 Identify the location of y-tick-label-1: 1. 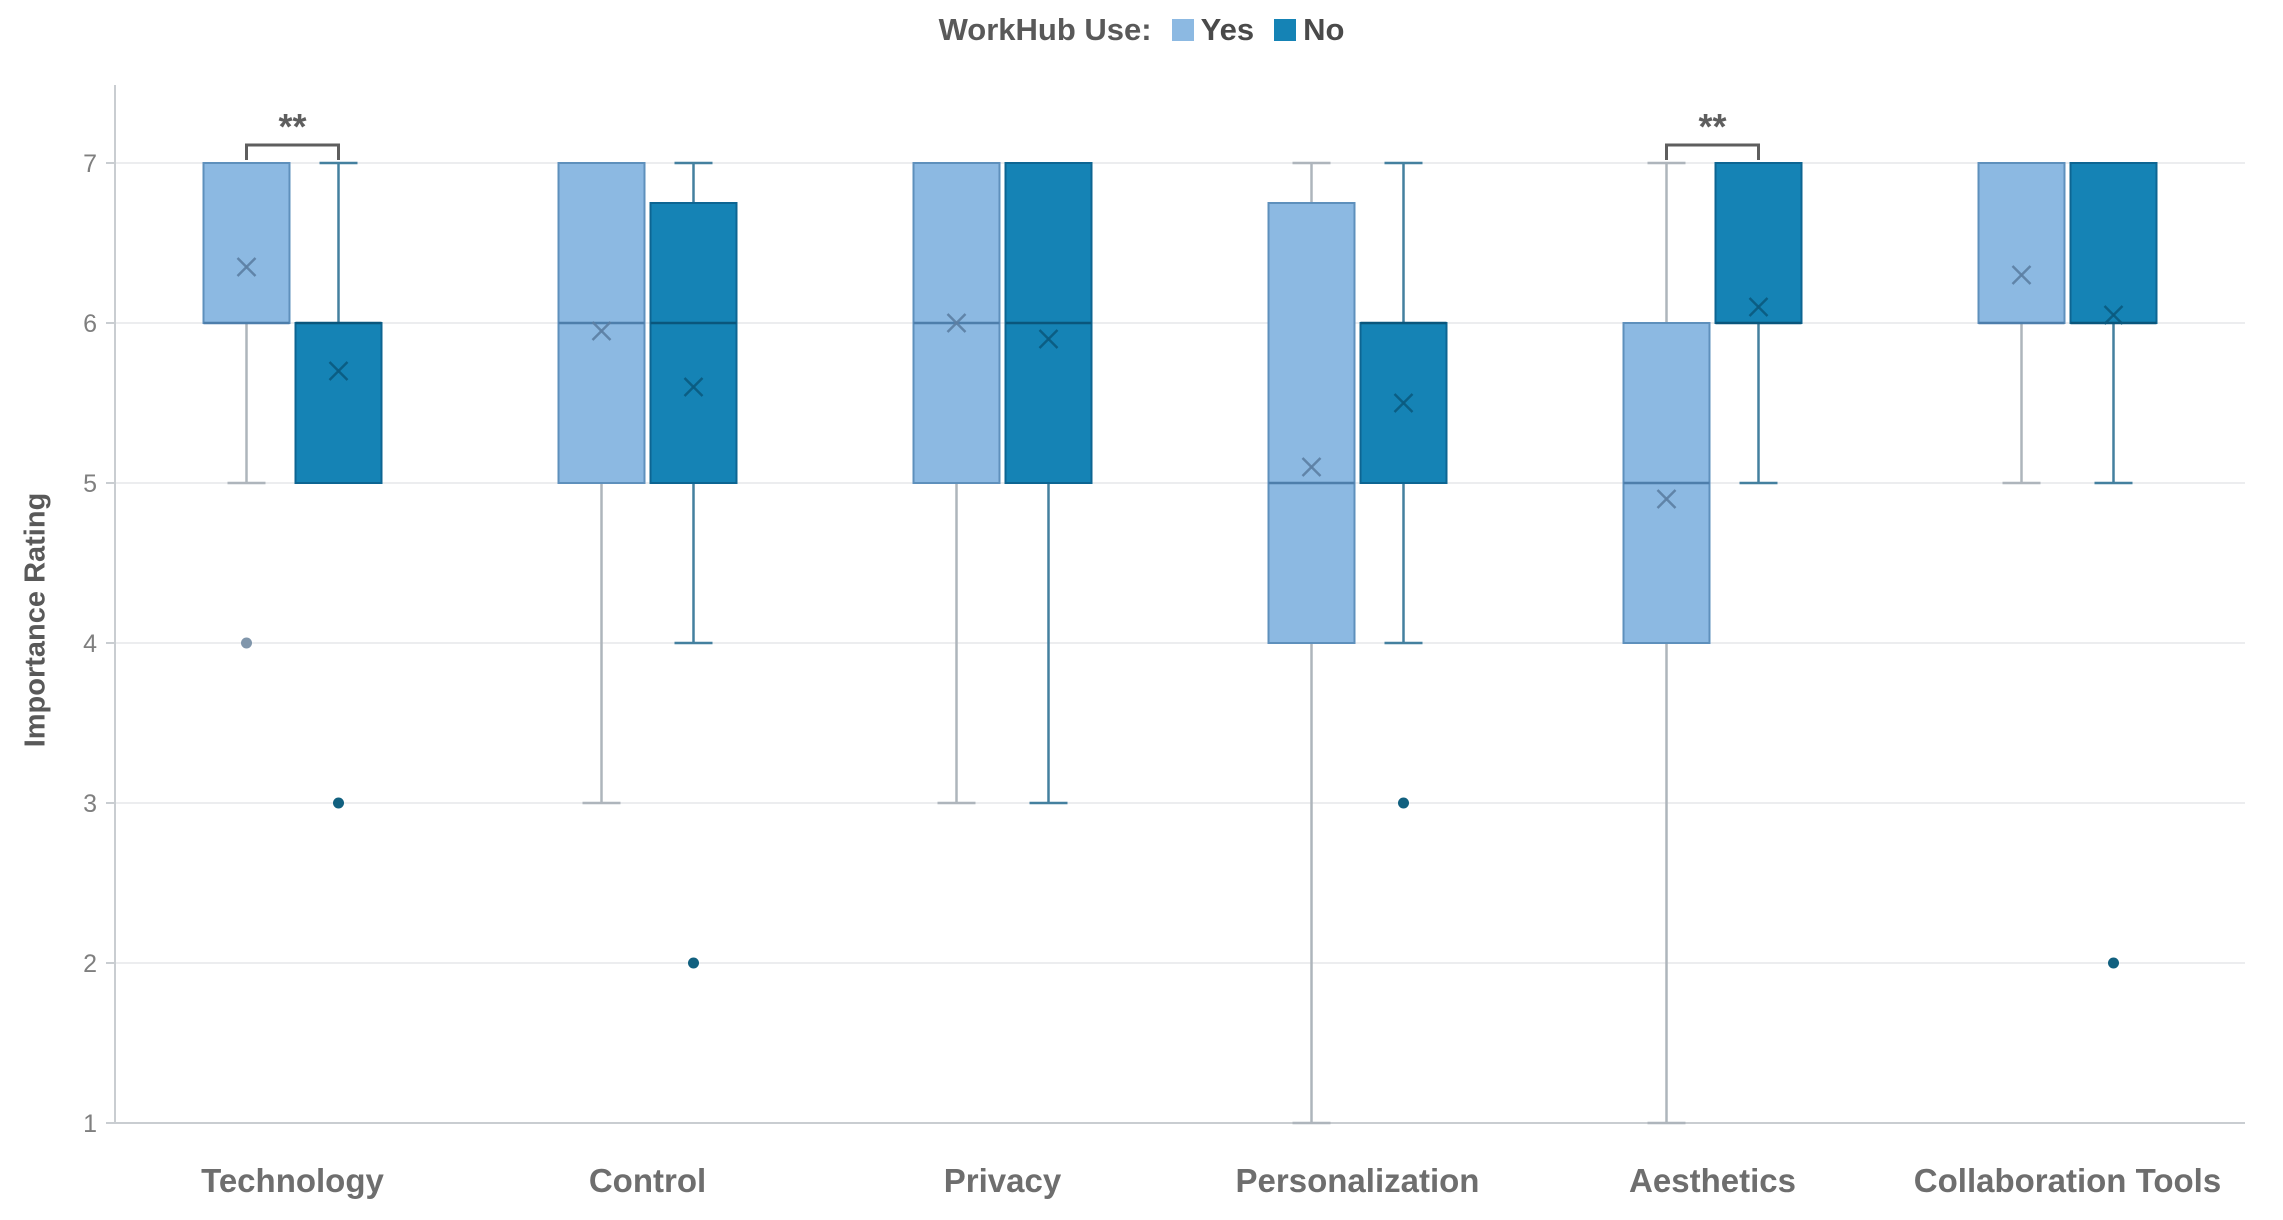
(90, 1124).